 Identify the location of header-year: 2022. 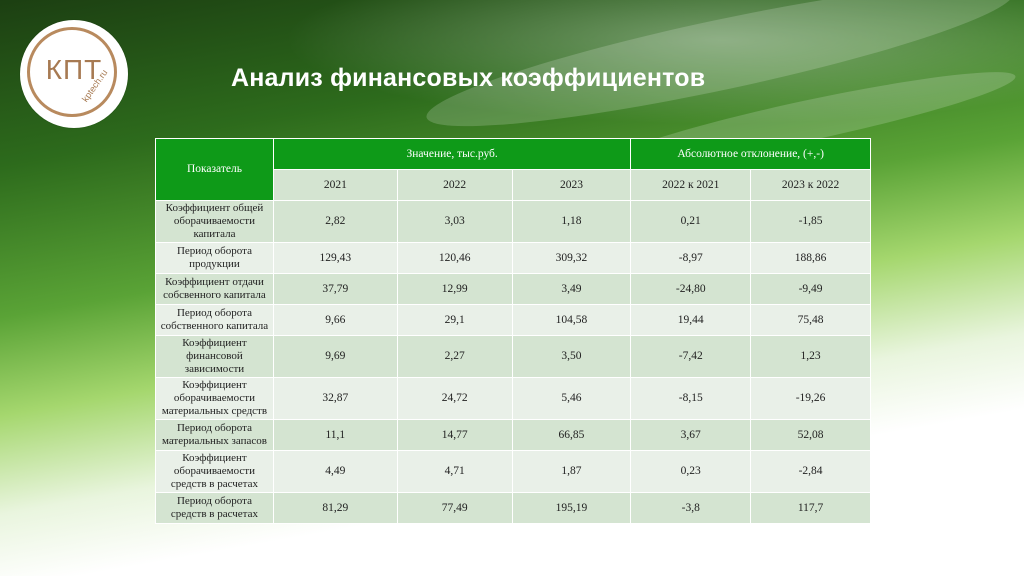
(454, 185).